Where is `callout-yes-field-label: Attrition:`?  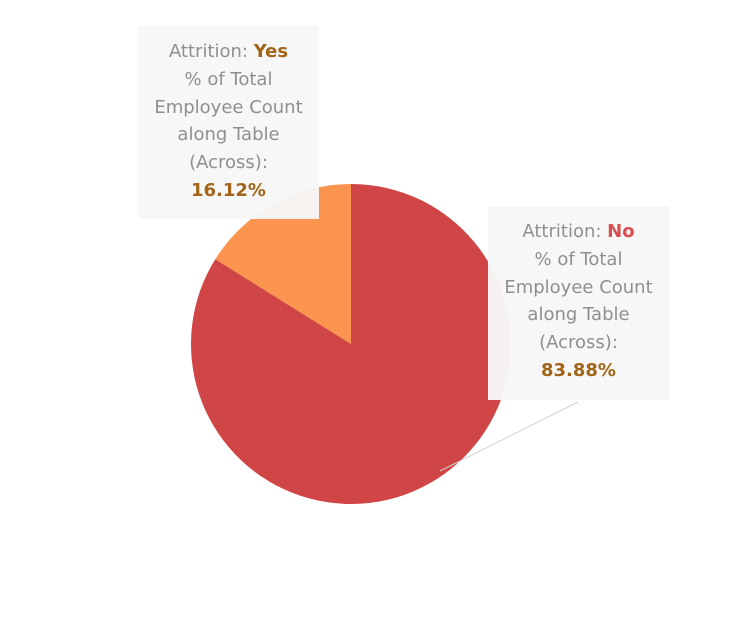
callout-yes-field-label: Attrition: is located at coordinates (208, 51).